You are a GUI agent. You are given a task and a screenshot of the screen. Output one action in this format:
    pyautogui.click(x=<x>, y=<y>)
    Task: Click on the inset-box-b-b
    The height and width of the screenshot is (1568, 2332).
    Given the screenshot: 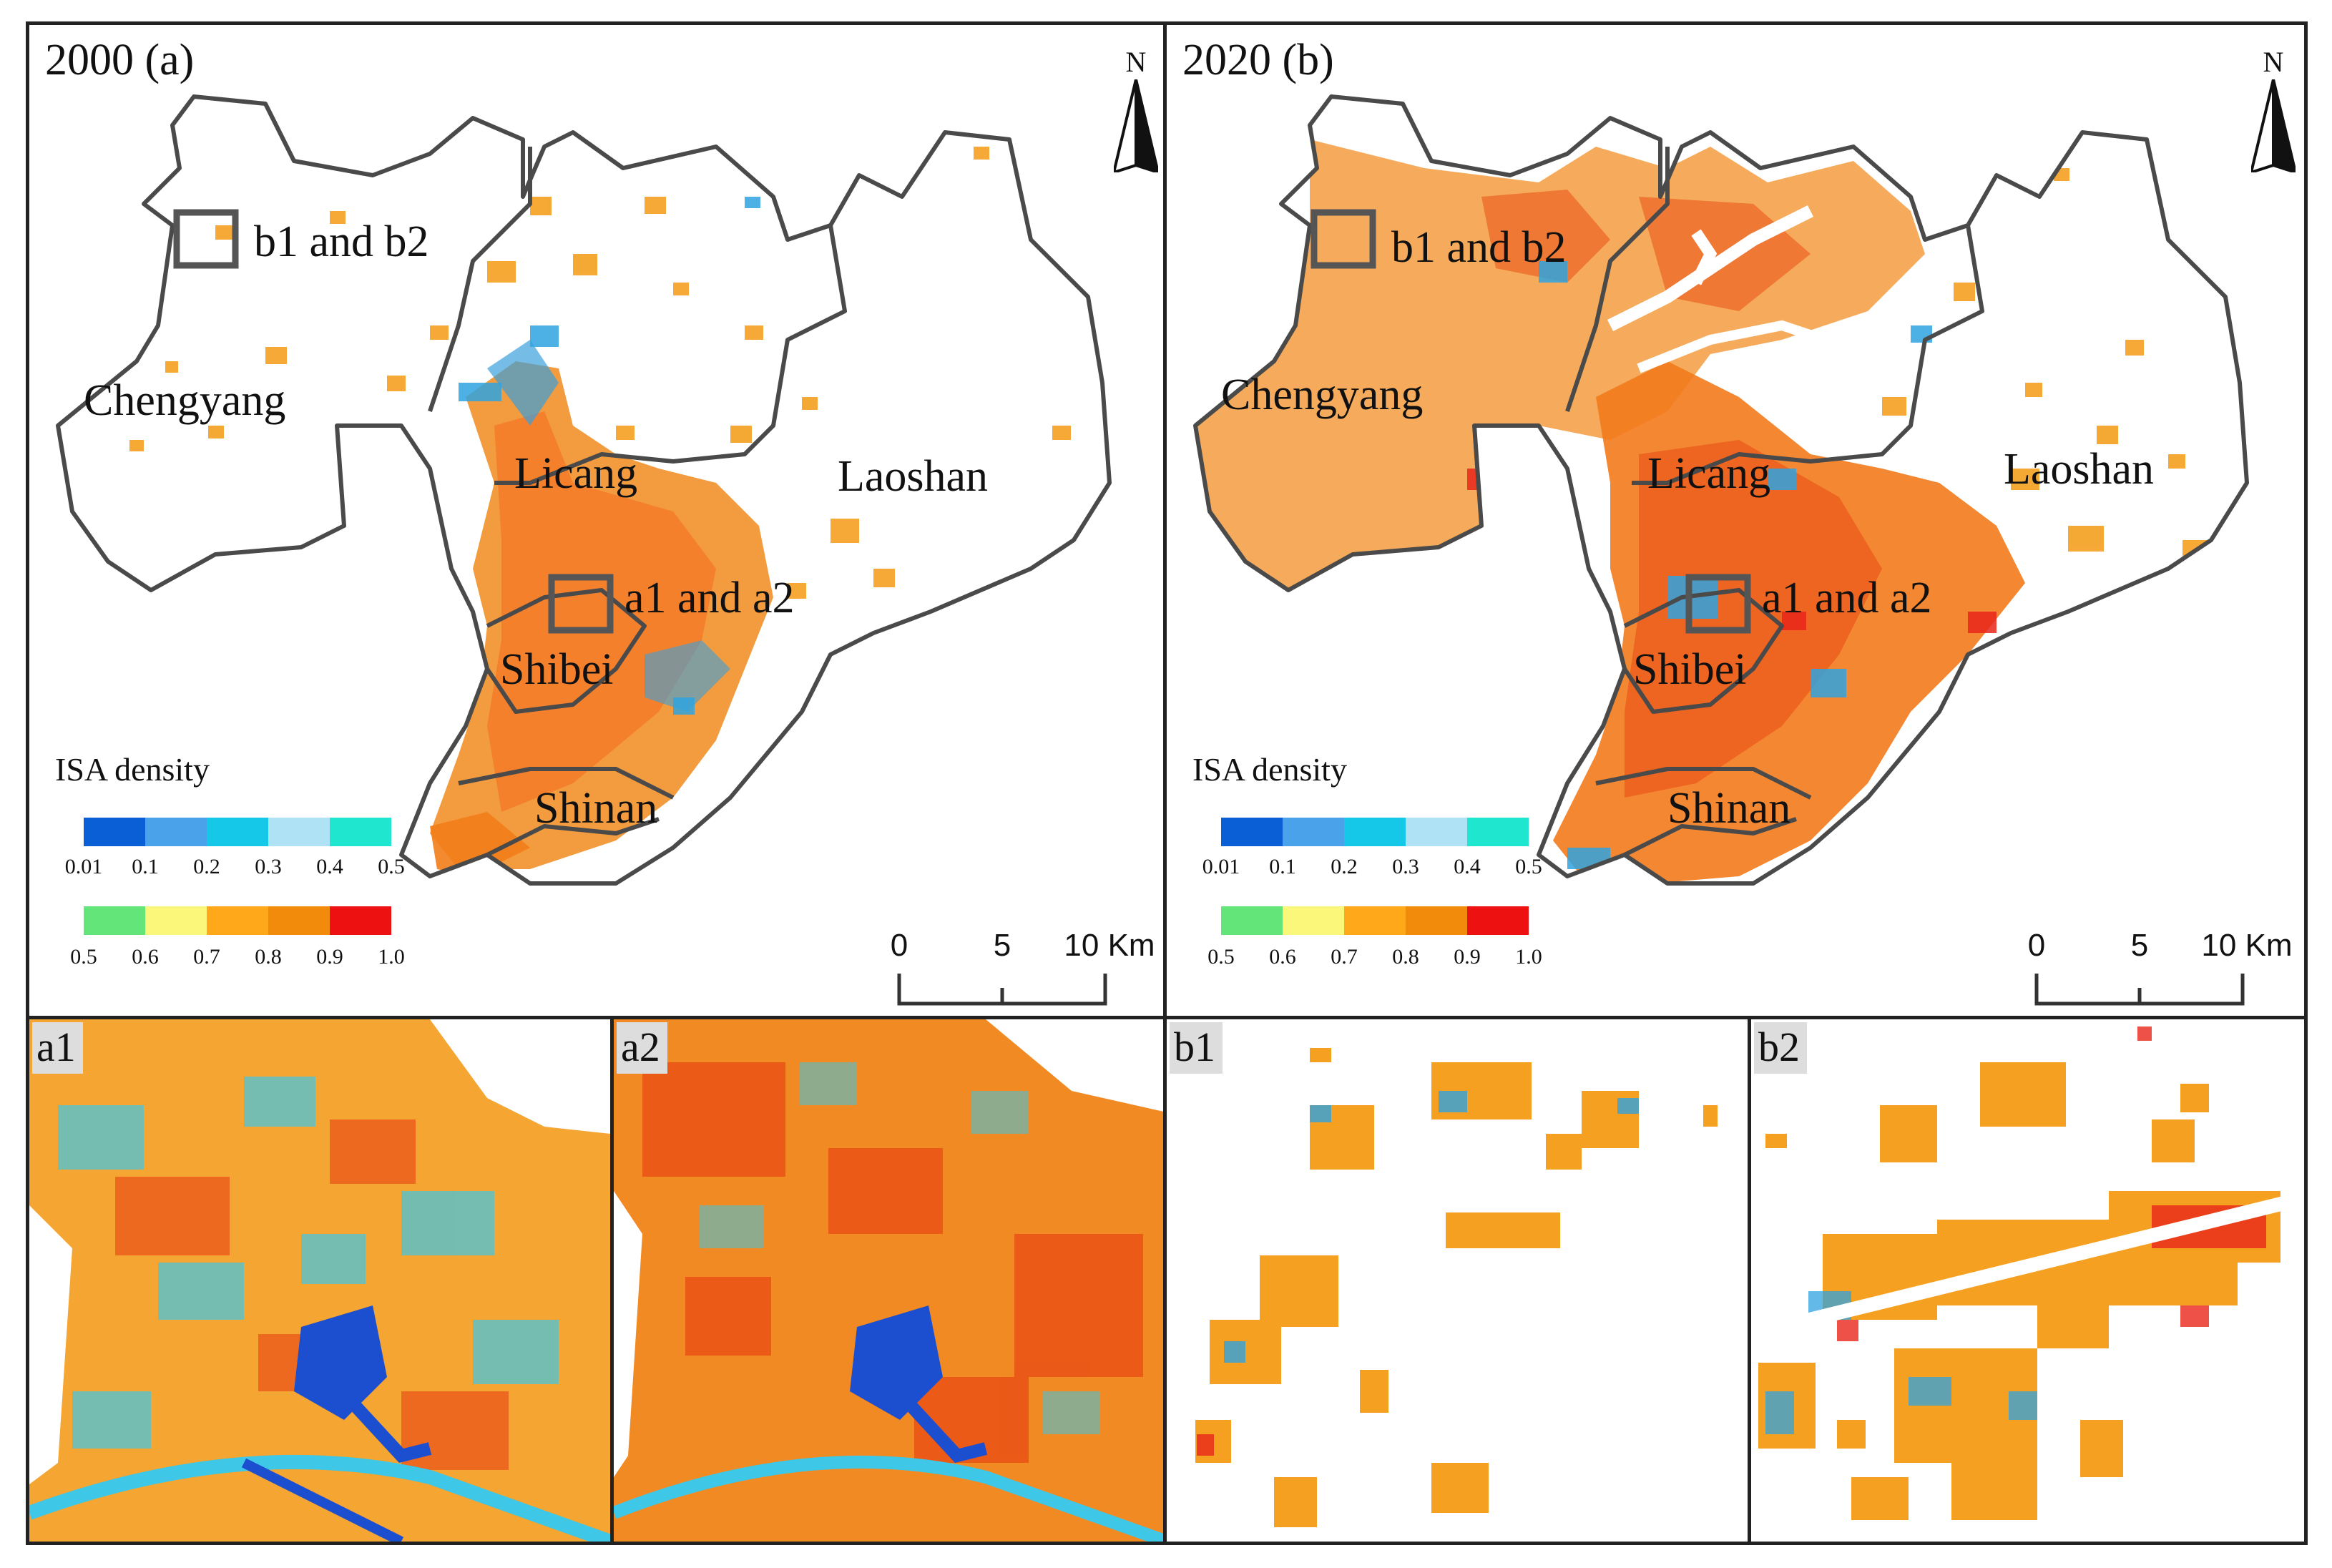 What is the action you would take?
    pyautogui.click(x=1343, y=239)
    